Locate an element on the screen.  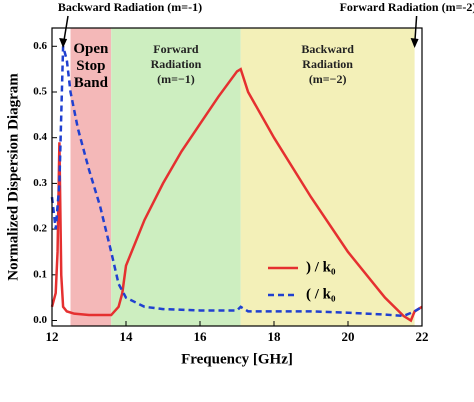
x-tick-label: 20 is located at coordinates (348, 336).